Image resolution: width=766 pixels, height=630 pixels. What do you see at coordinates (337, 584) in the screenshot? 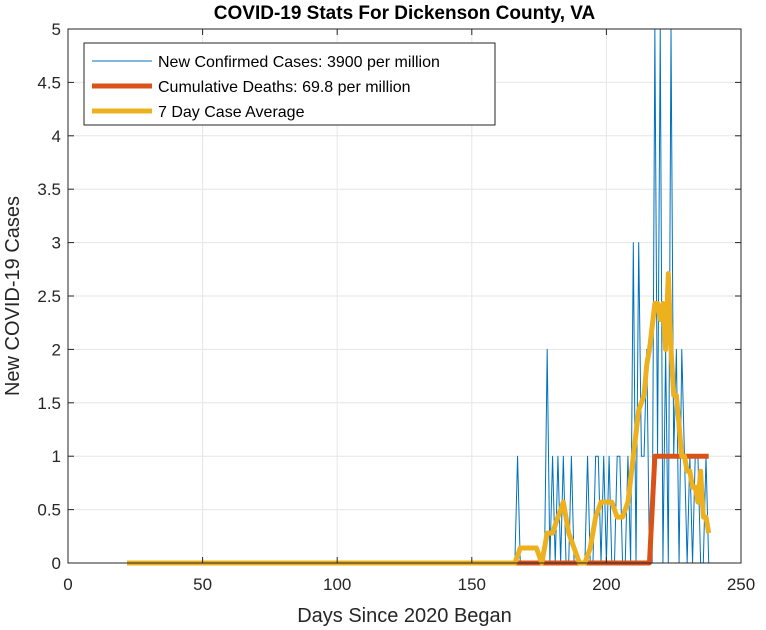
I see `x-tick-label: 100` at bounding box center [337, 584].